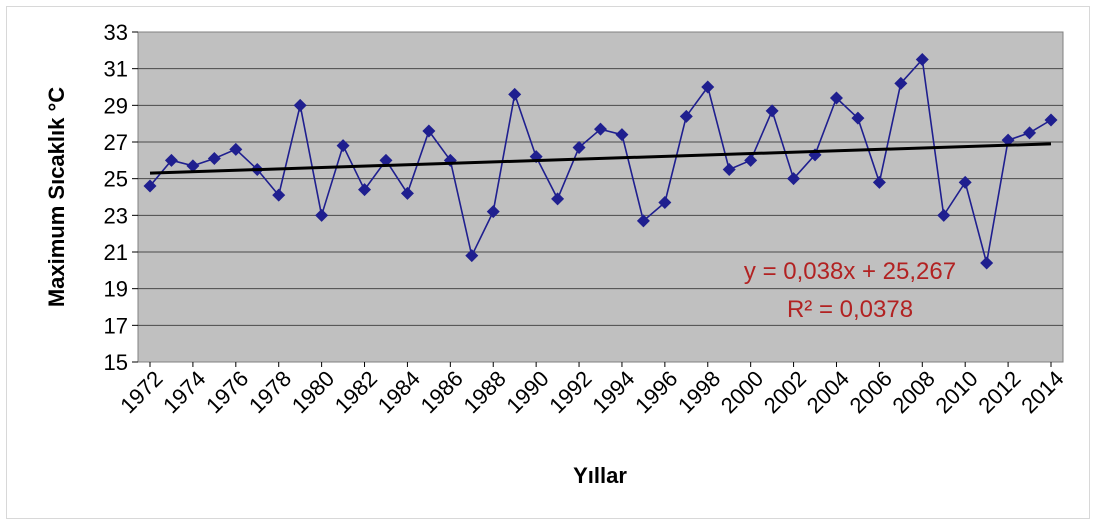 This screenshot has width=1097, height=525. What do you see at coordinates (184, 392) in the screenshot?
I see `x-tick-label: 1974` at bounding box center [184, 392].